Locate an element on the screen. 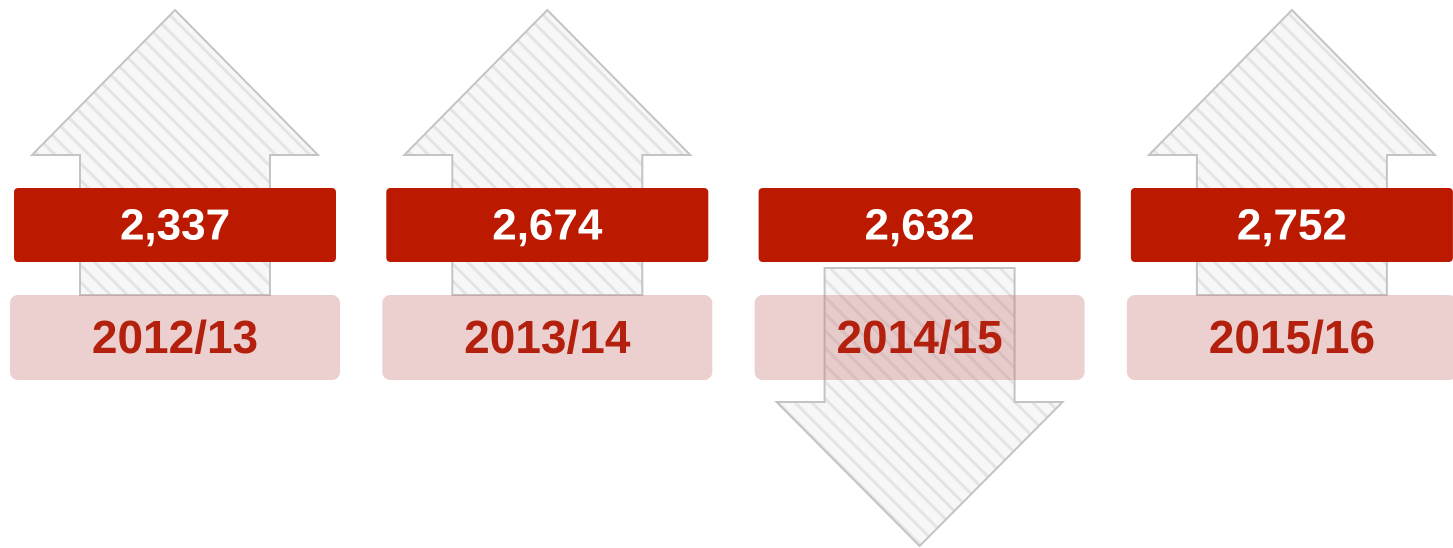 This screenshot has width=1453, height=548. year-label: 2014/15 is located at coordinates (919, 337).